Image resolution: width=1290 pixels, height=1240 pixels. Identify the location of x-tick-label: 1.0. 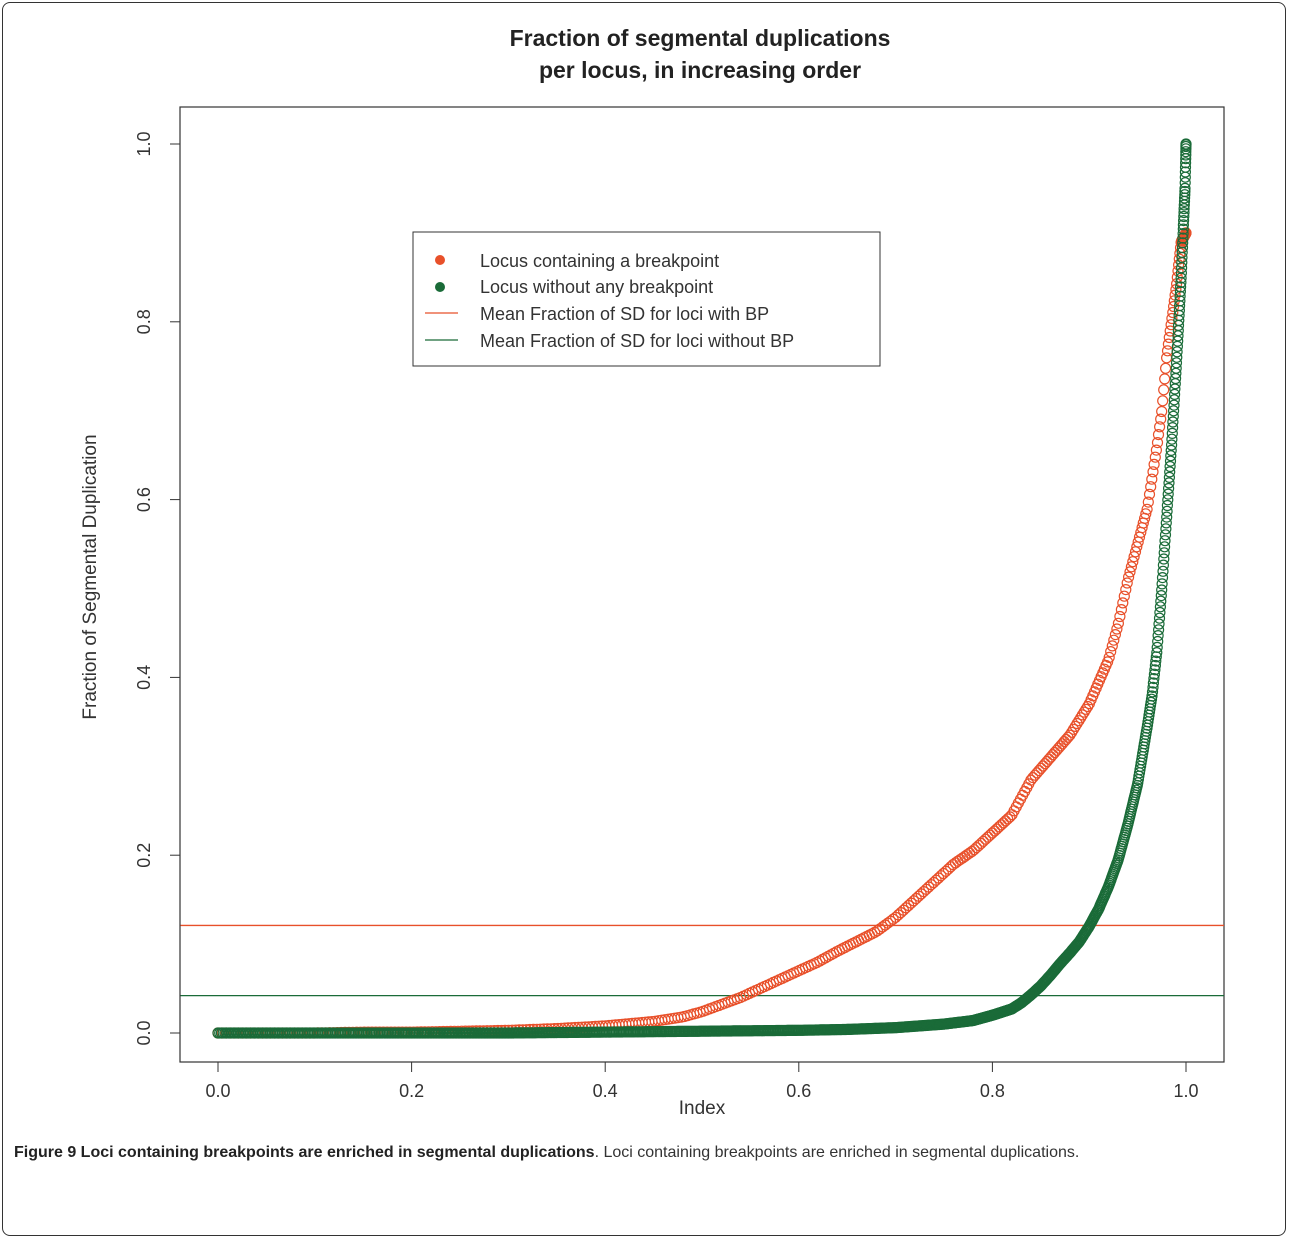
(1185, 1091).